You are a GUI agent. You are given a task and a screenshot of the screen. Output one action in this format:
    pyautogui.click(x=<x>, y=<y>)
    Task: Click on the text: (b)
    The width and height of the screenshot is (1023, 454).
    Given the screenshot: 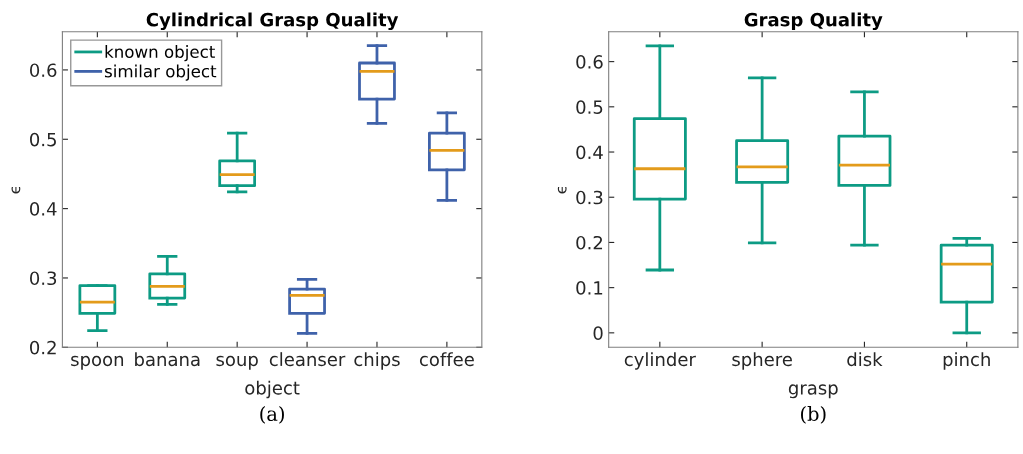 What is the action you would take?
    pyautogui.click(x=813, y=415)
    